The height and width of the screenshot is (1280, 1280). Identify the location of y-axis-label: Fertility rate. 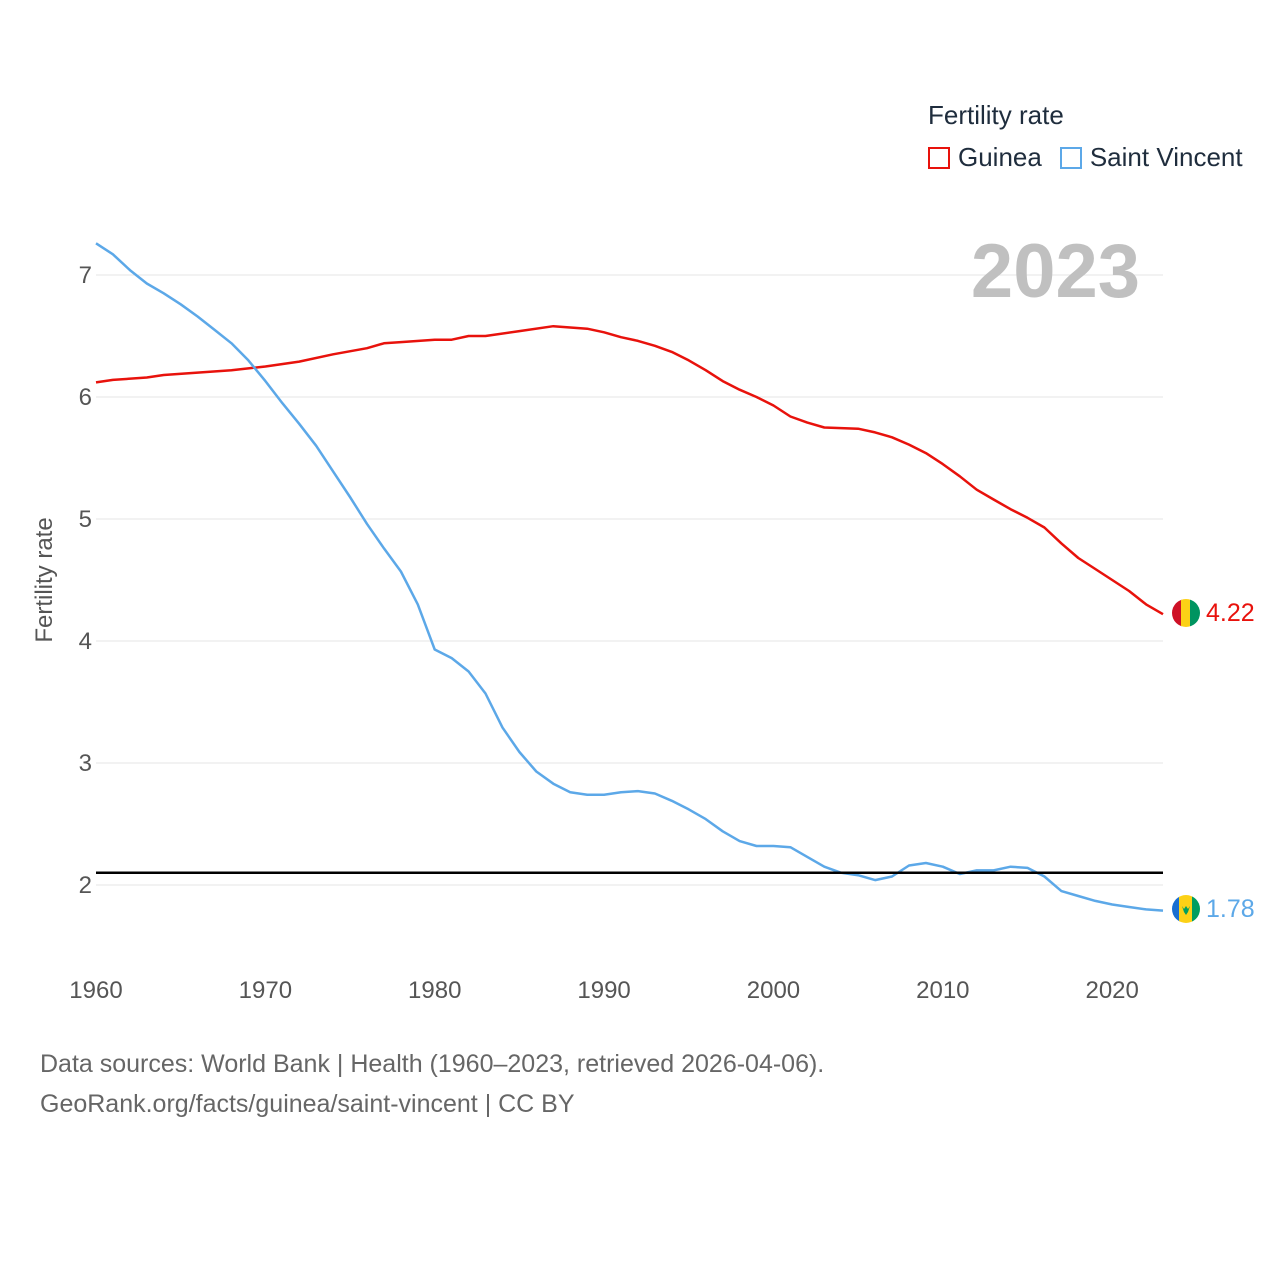
(44, 579).